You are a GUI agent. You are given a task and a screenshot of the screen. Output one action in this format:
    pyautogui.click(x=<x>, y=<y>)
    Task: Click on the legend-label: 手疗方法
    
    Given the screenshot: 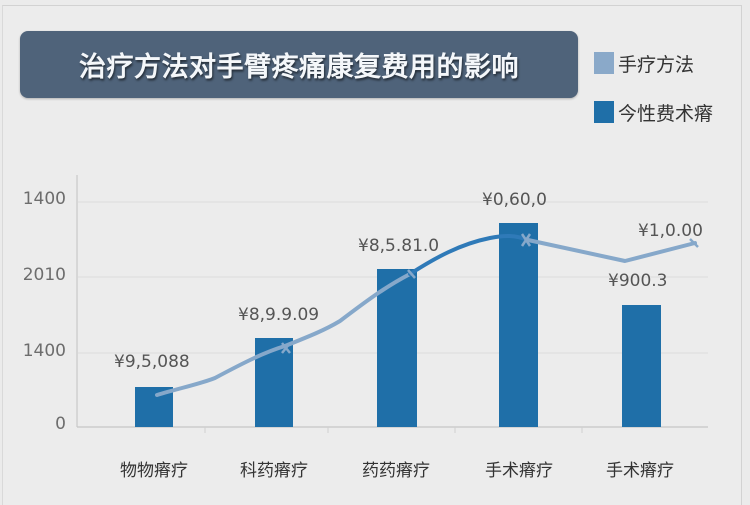 What is the action you would take?
    pyautogui.click(x=656, y=64)
    